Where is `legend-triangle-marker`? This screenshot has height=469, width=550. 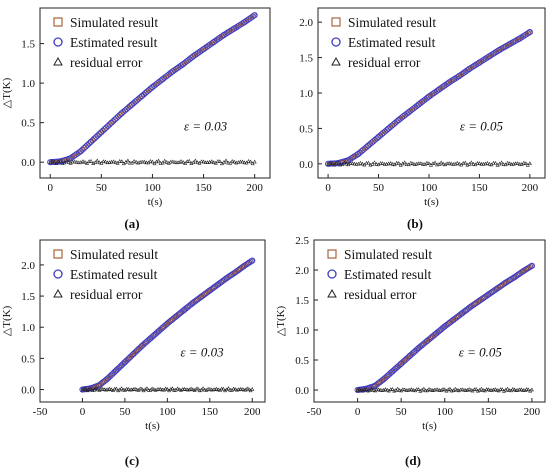 legend-triangle-marker is located at coordinates (58, 293).